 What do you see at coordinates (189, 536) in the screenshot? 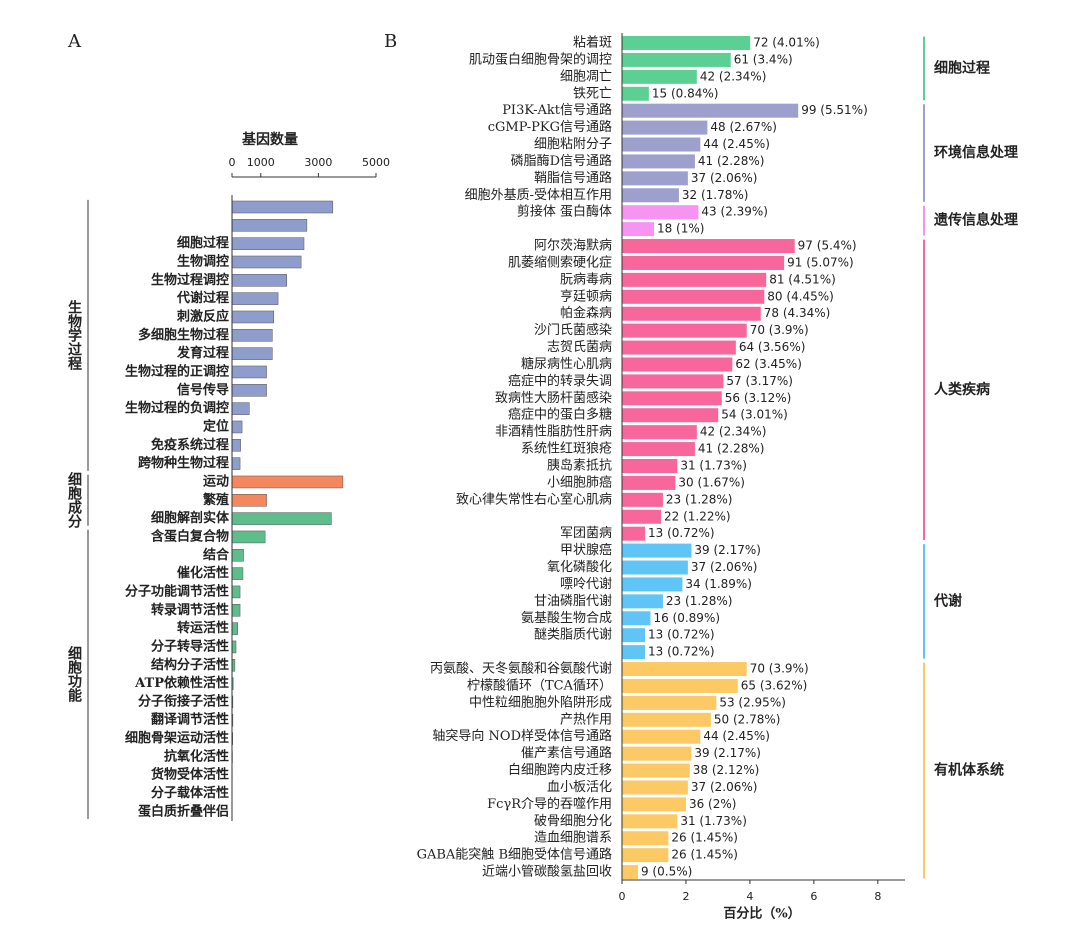
I see `category-label: 含蛋白复合物` at bounding box center [189, 536].